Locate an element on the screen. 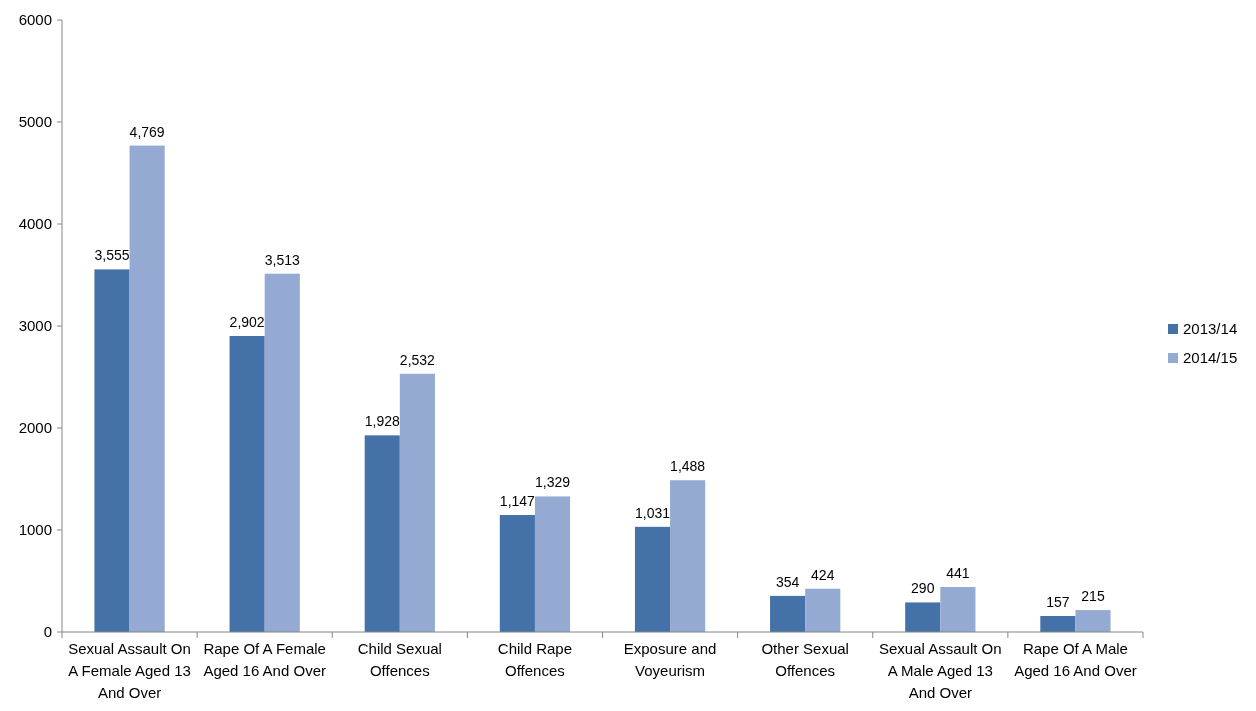 This screenshot has width=1256, height=711. data-label: 1,031 is located at coordinates (652, 512).